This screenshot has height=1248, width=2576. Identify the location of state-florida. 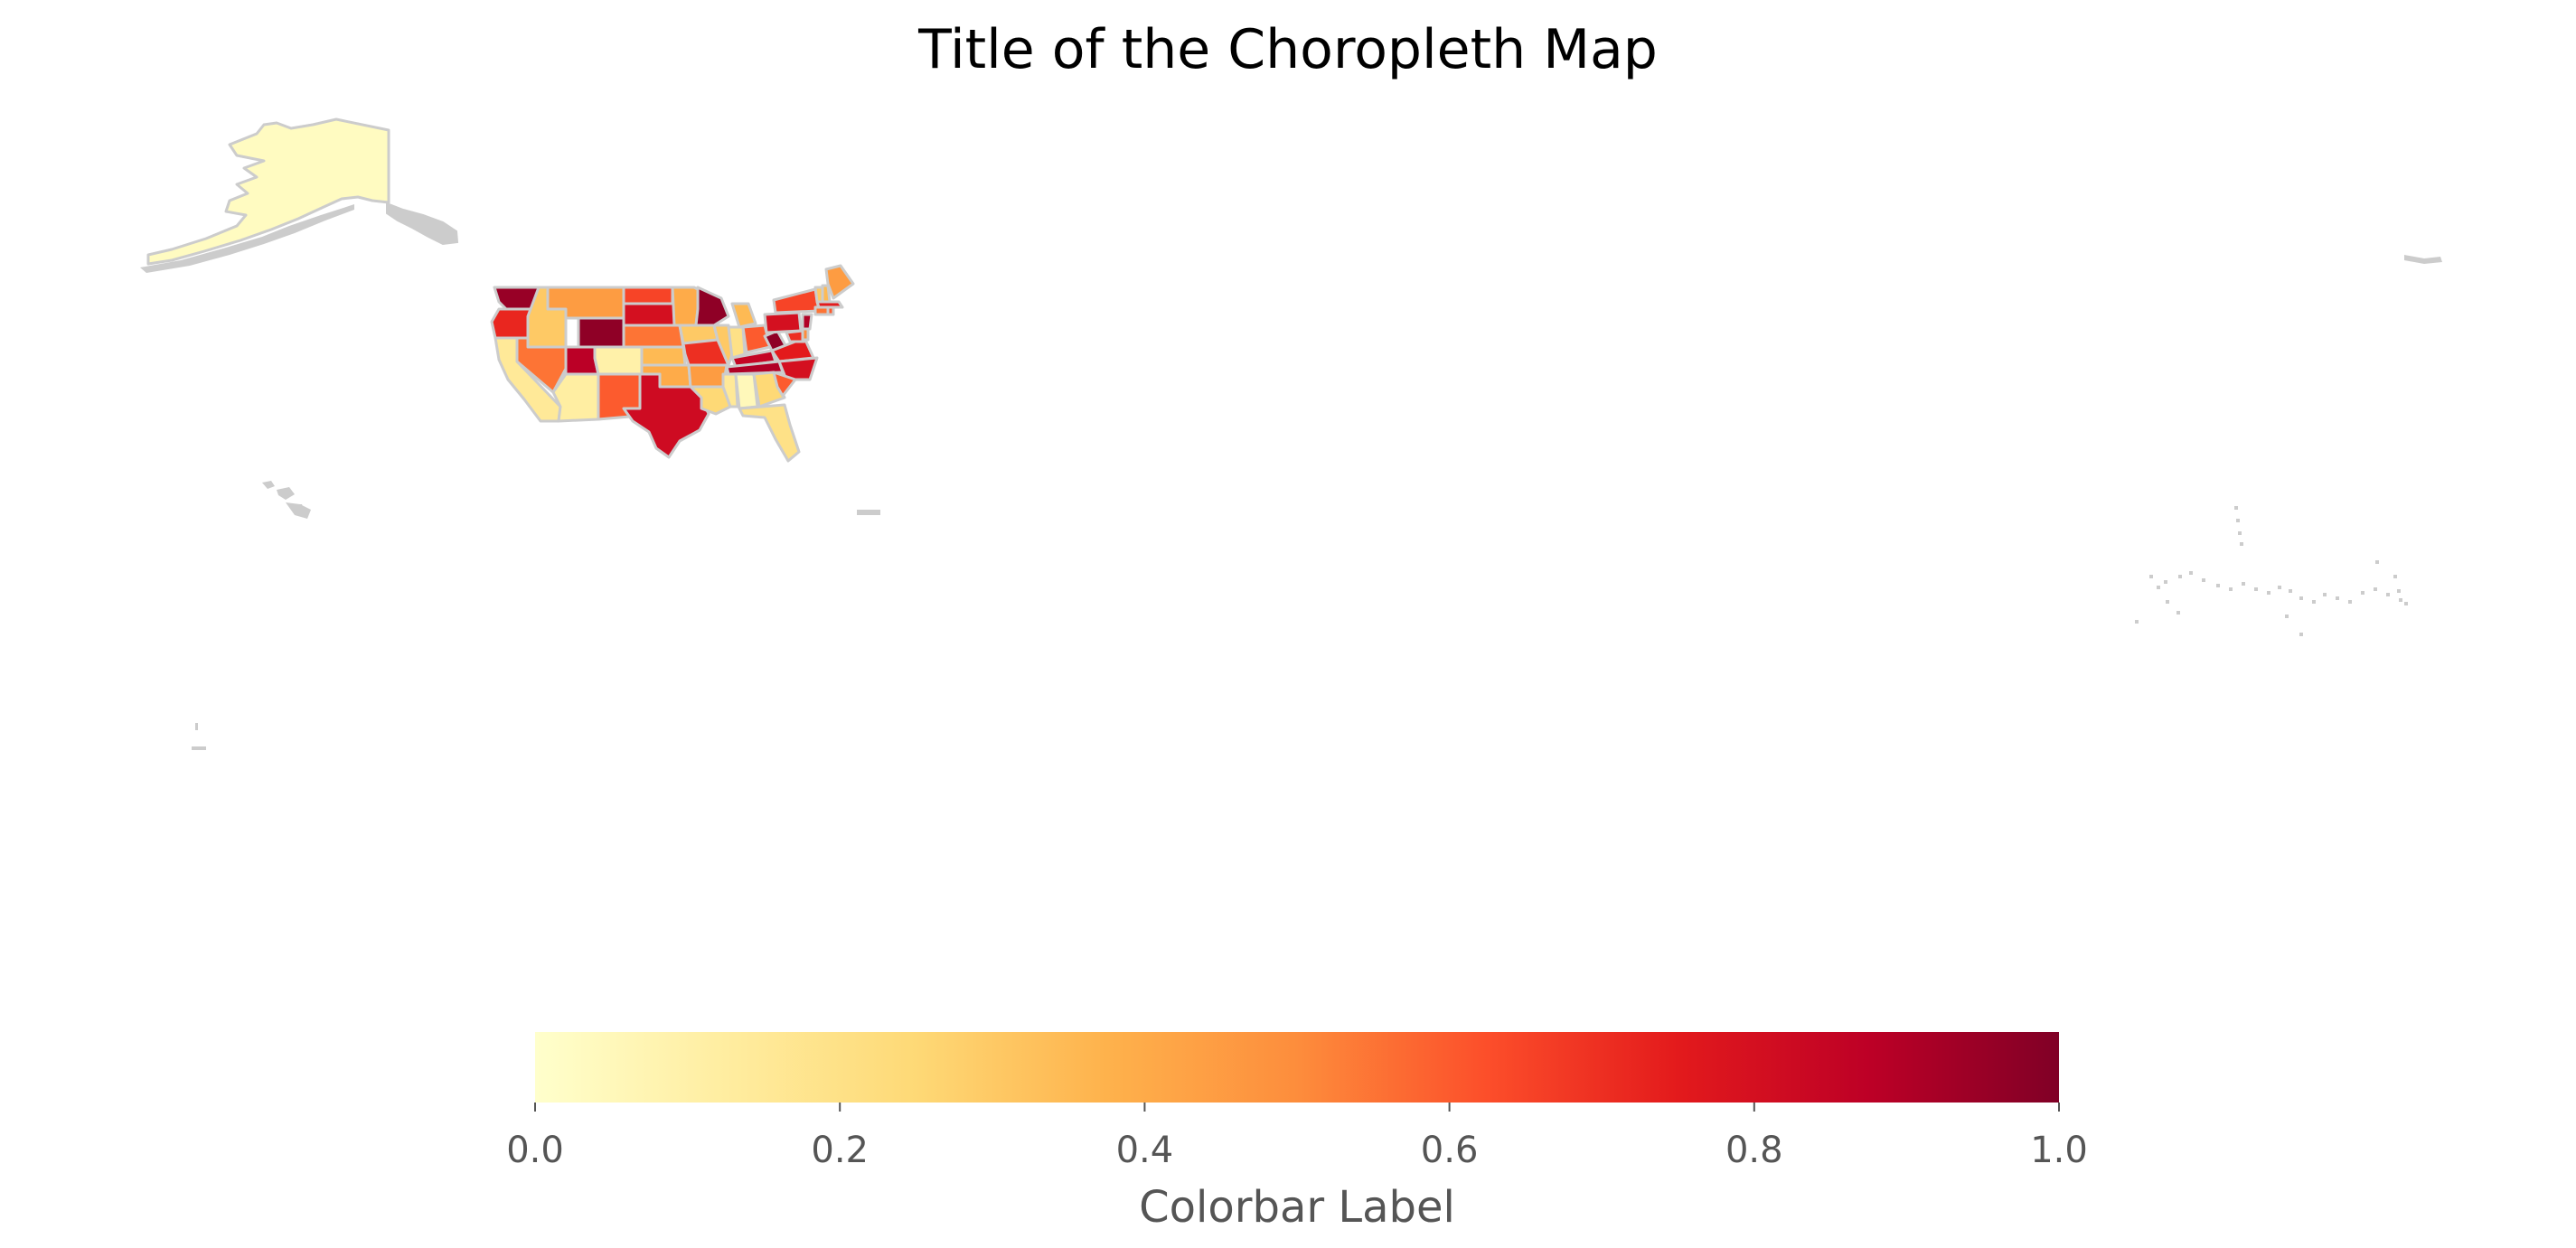
(770, 433).